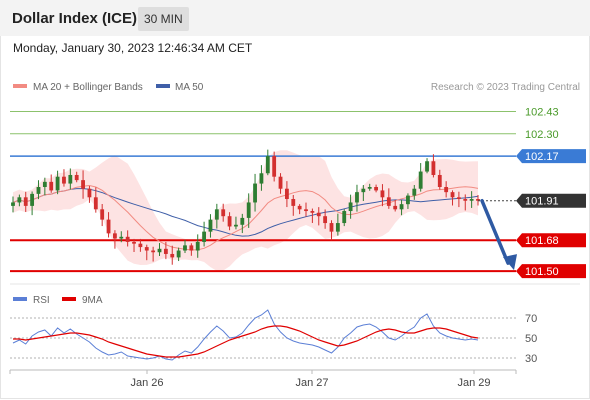 The height and width of the screenshot is (400, 590). I want to click on ma20-line, so click(245, 217).